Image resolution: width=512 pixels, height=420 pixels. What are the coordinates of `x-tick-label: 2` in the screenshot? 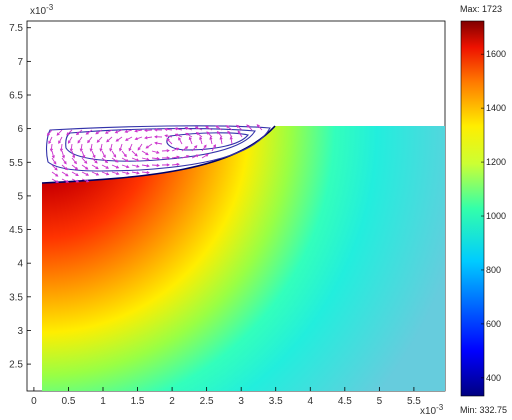 It's located at (172, 401).